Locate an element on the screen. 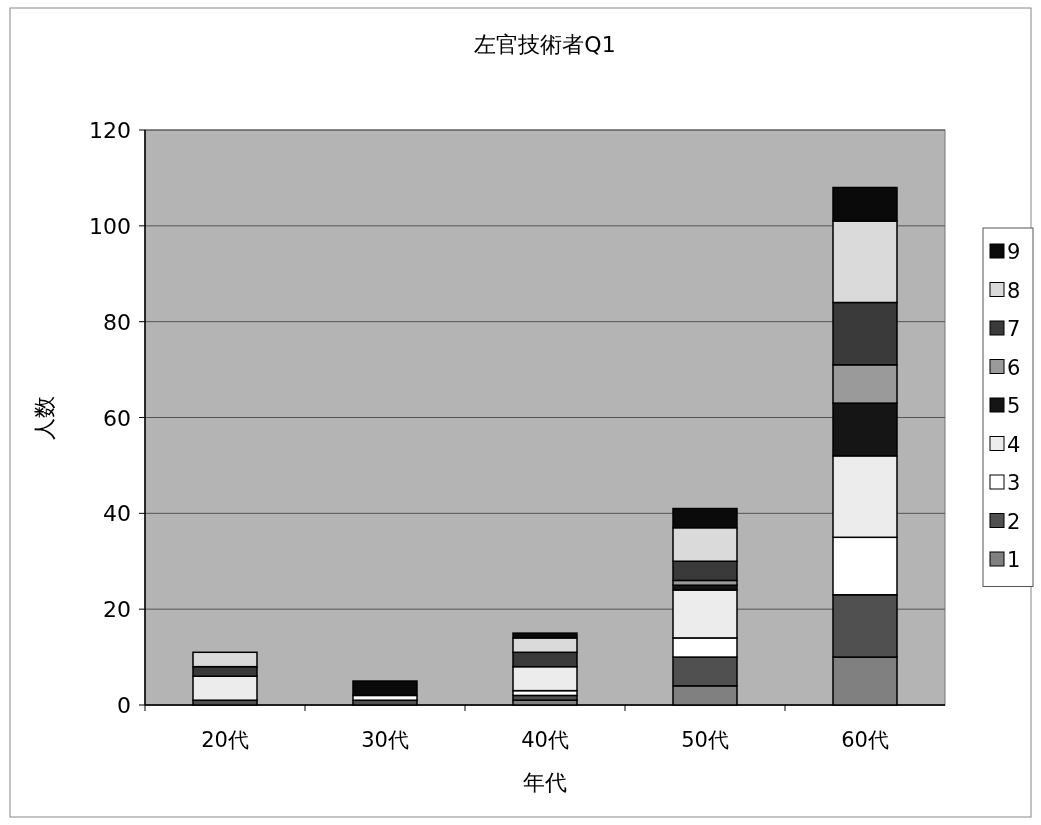 The image size is (1041, 825). legend-label: 2 is located at coordinates (1014, 521).